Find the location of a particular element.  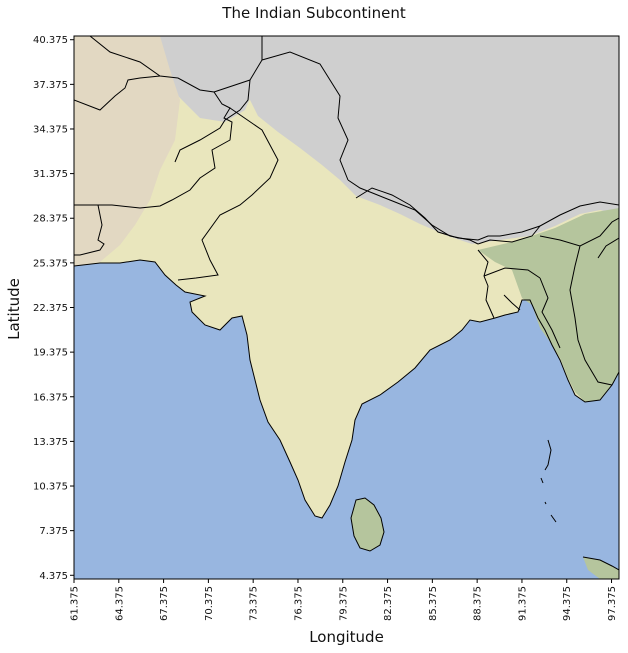

hindu-kush-terrain is located at coordinates (205, 79).